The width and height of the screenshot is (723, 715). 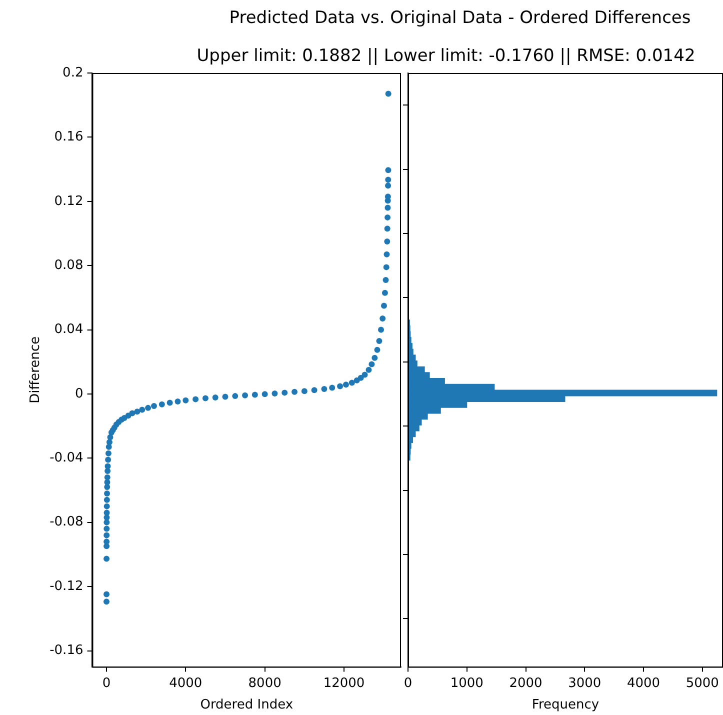 What do you see at coordinates (73, 72) in the screenshot?
I see `y-tick-label: 0.2` at bounding box center [73, 72].